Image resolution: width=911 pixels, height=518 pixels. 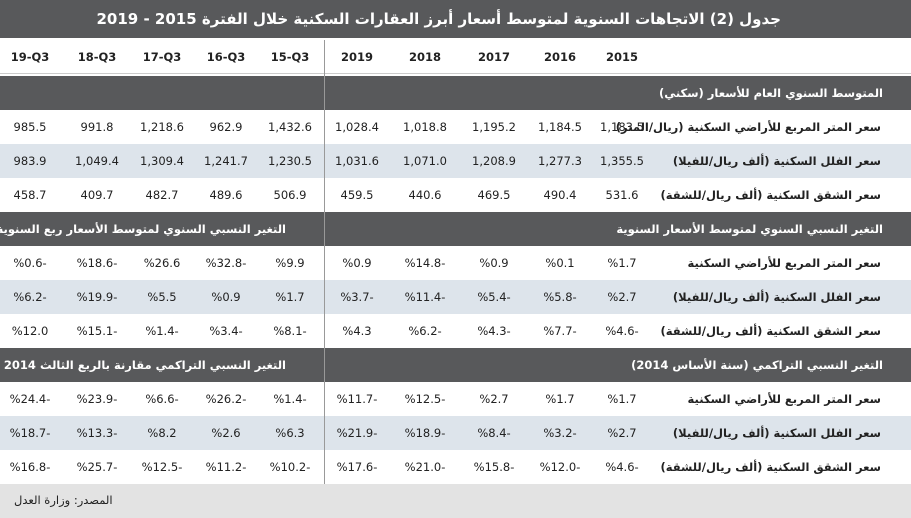 I want to click on cell: 1,049.4, so click(x=97, y=161).